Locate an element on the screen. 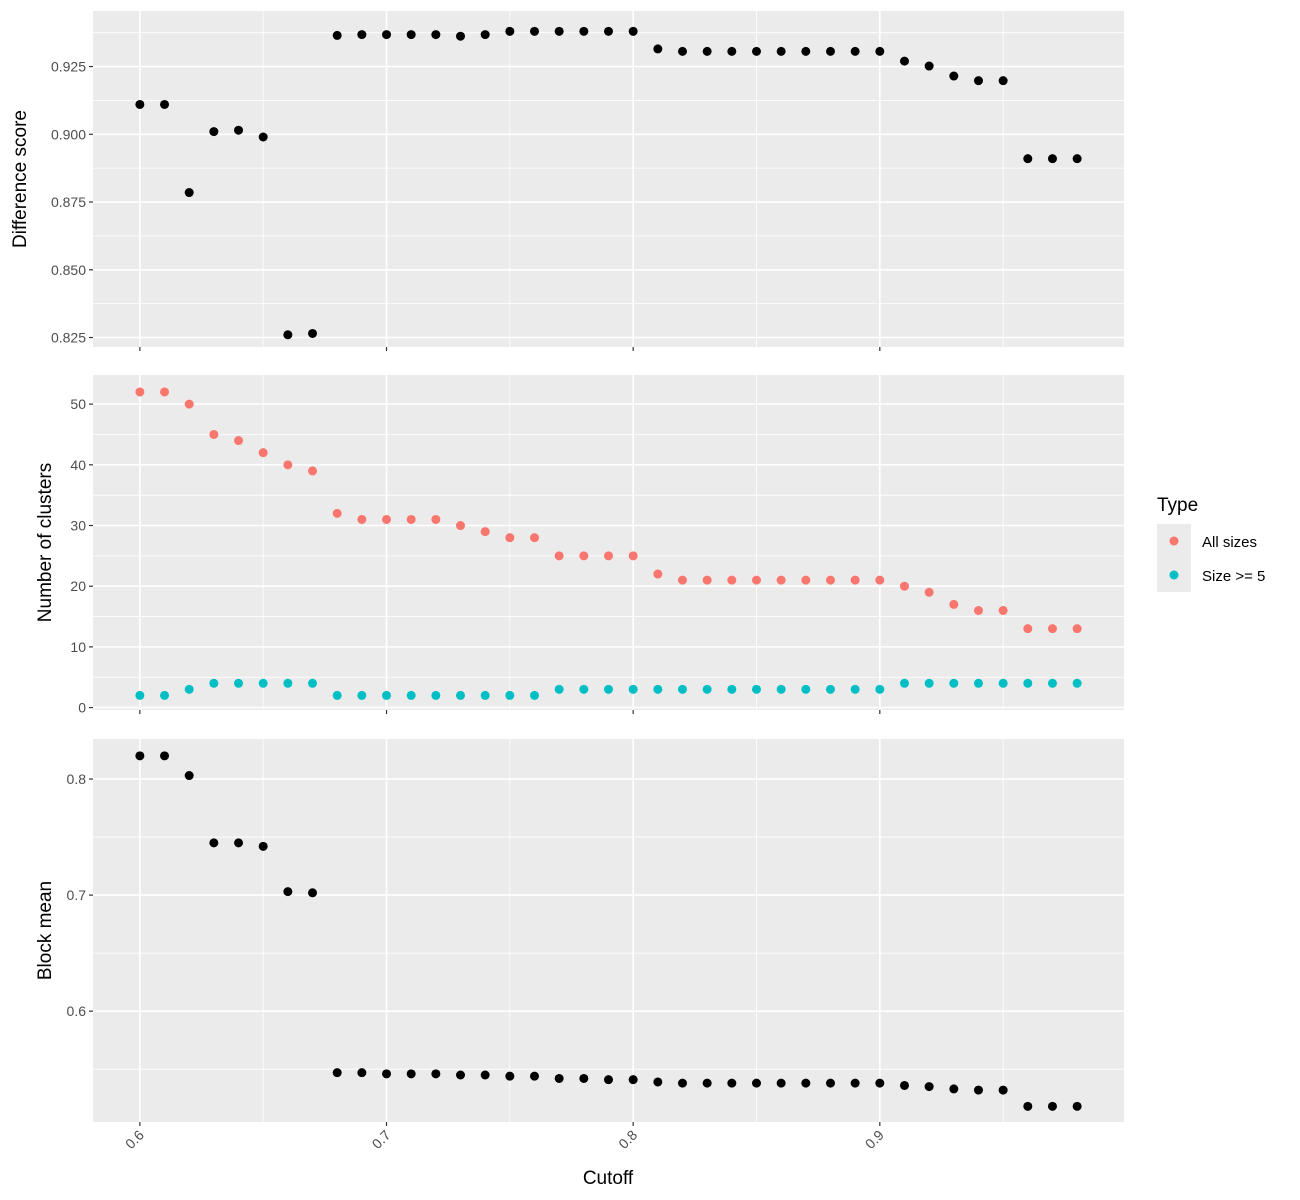 Image resolution: width=1300 pixels, height=1200 pixels. y-axis-title: Number of clusters is located at coordinates (45, 542).